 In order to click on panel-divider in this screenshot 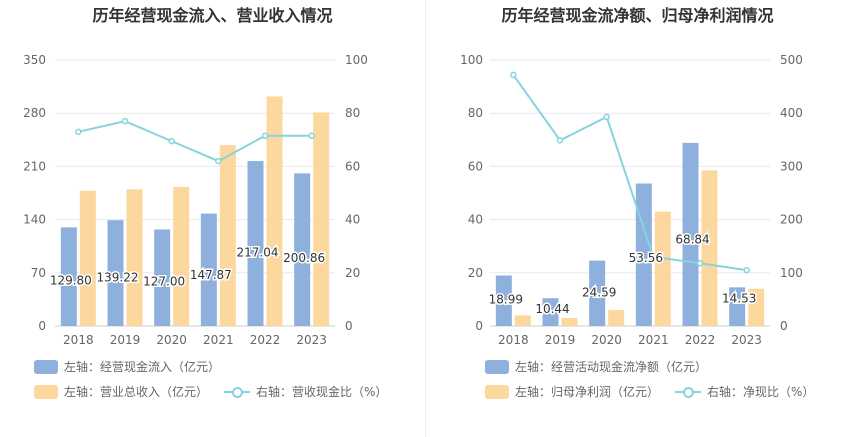, I will do `click(425, 218)`.